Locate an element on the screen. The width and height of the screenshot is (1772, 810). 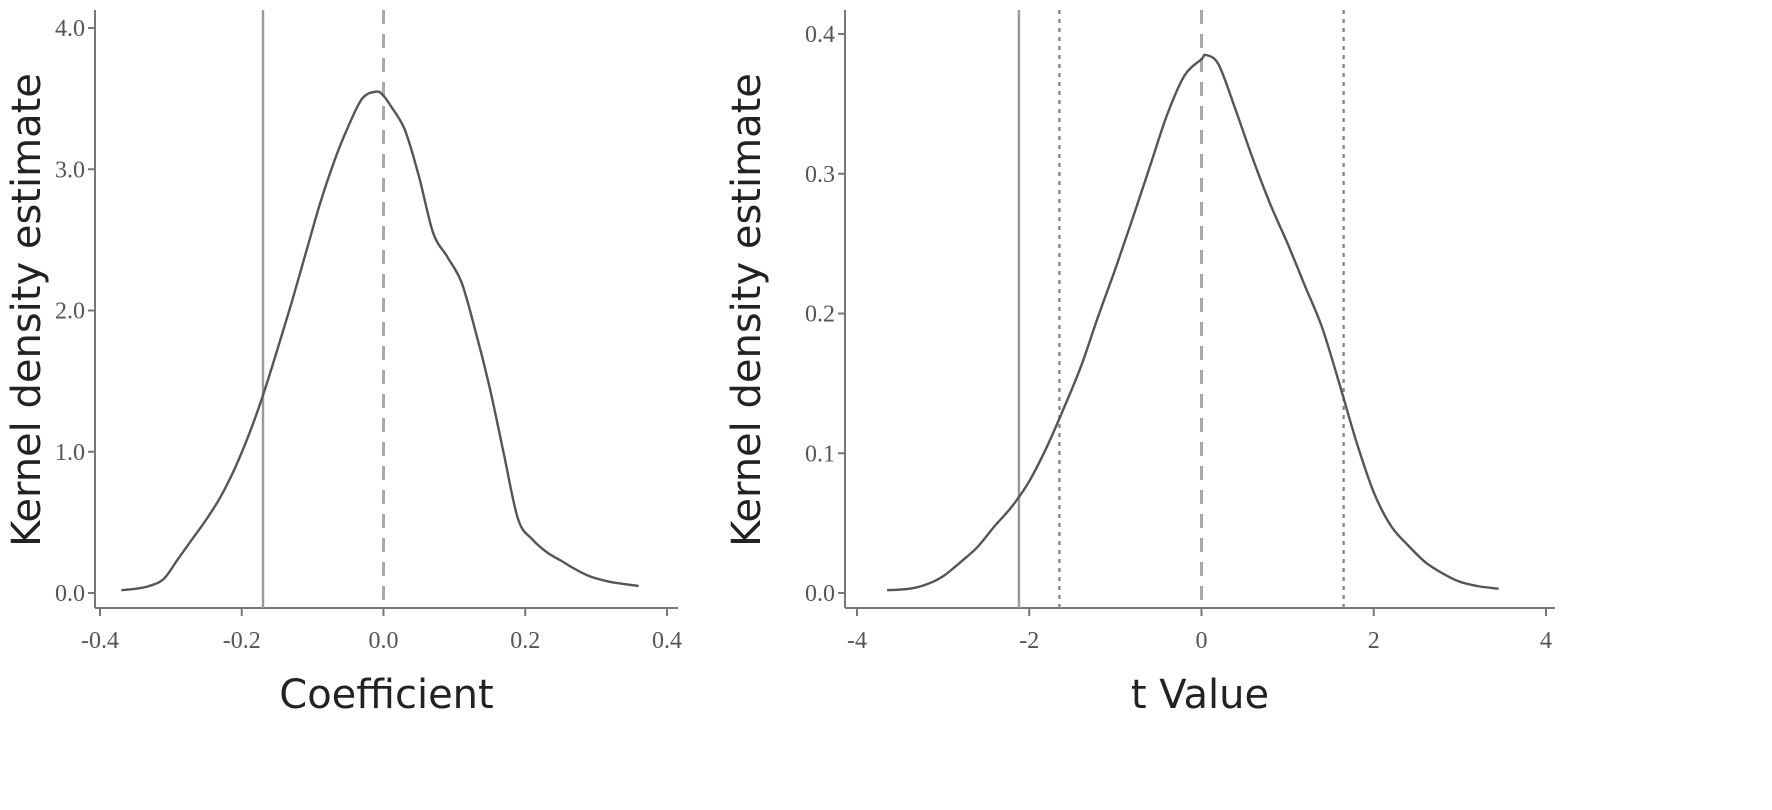
x-axis-title: t Value is located at coordinates (1200, 695).